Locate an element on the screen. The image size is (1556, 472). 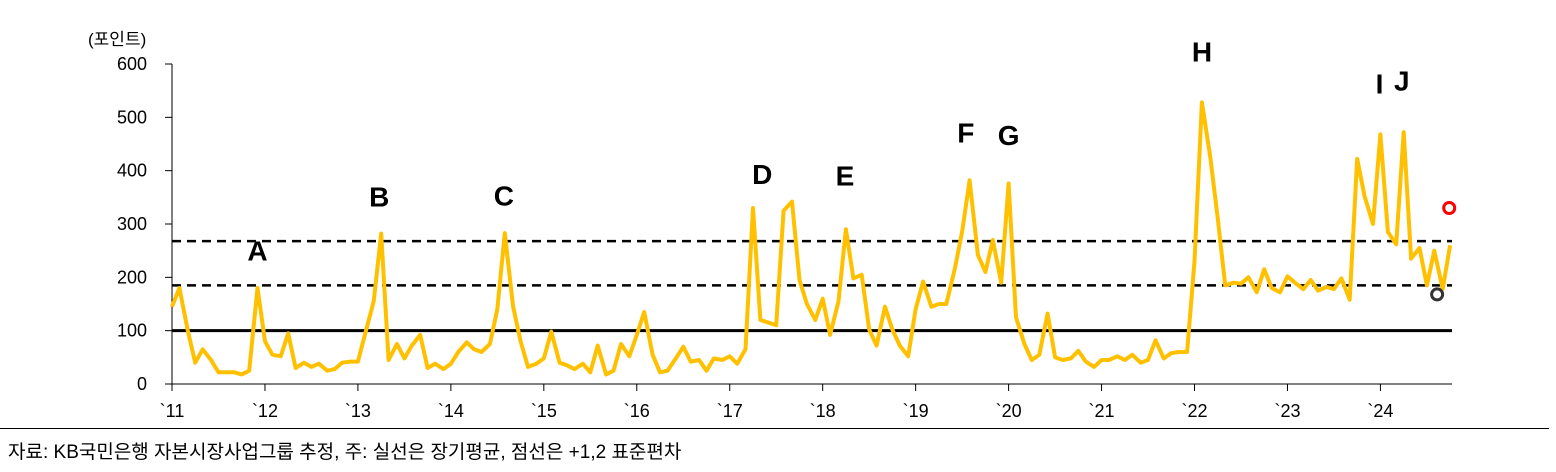
y-tick-label: 200 is located at coordinates (132, 277).